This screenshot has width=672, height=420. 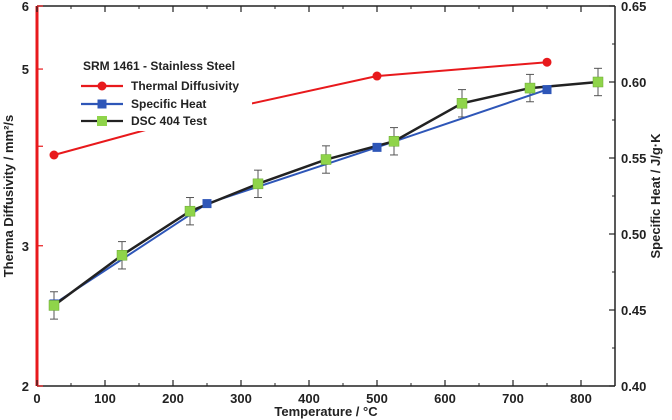 What do you see at coordinates (25, 69) in the screenshot?
I see `left-y-tick-label: 5` at bounding box center [25, 69].